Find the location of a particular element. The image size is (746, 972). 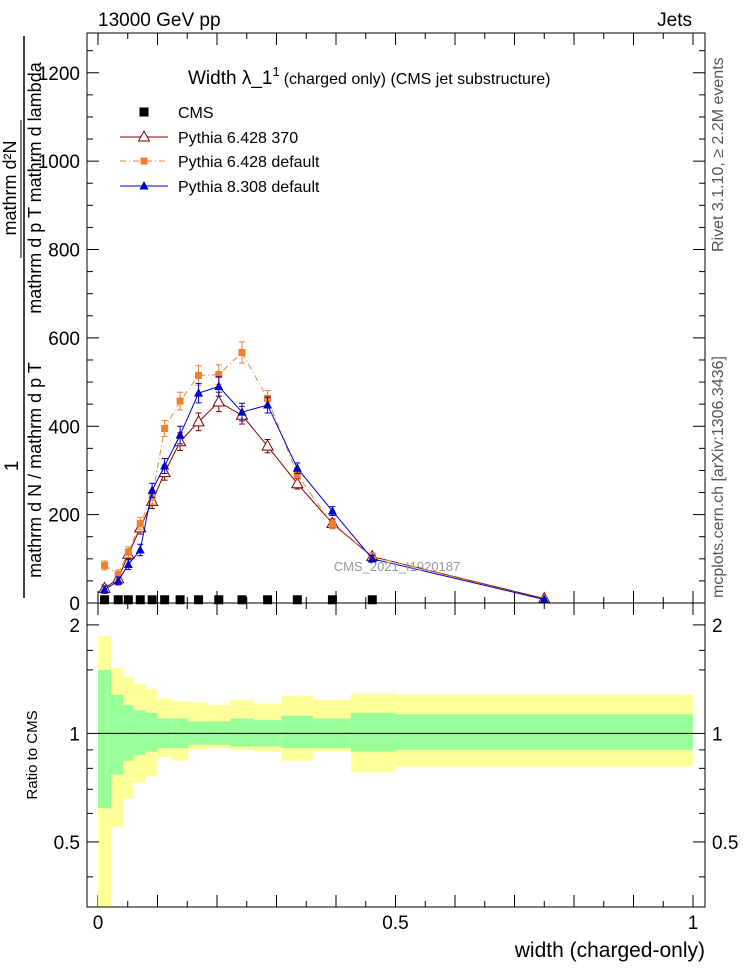

ratio-y-label: Ratio to CMS is located at coordinates (32, 754).